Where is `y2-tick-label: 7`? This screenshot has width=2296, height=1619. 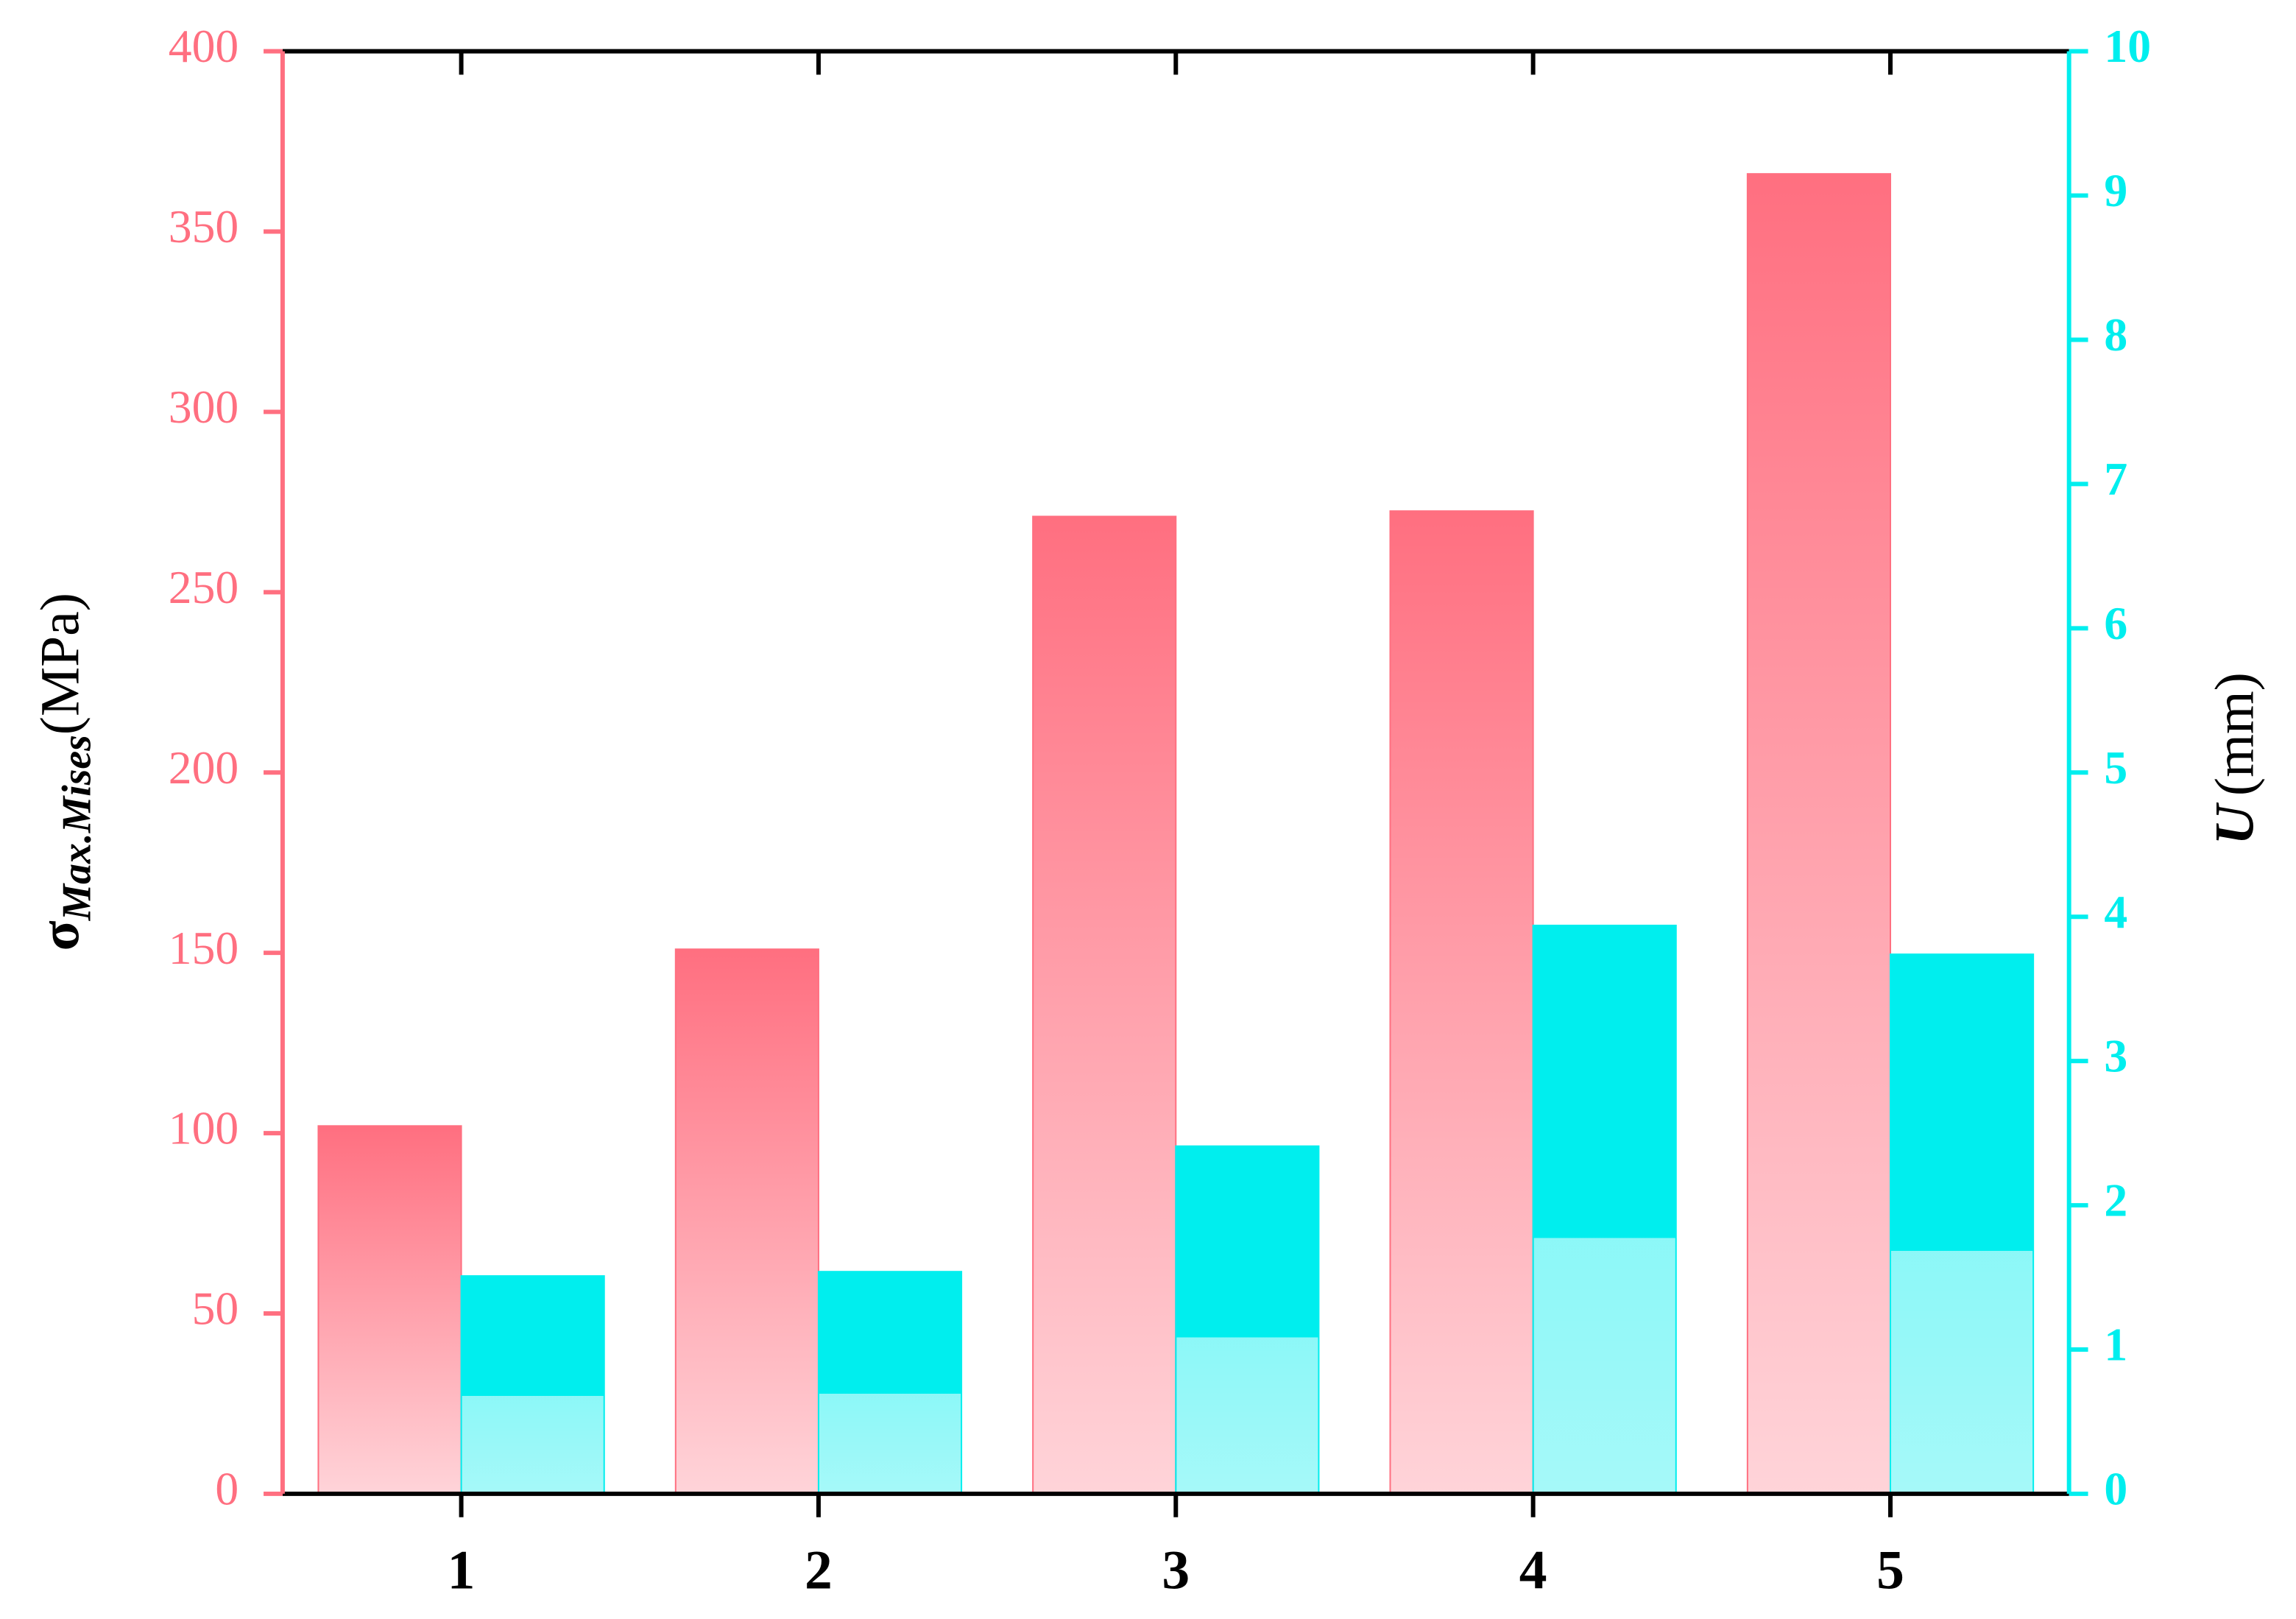
y2-tick-label: 7 is located at coordinates (2115, 479).